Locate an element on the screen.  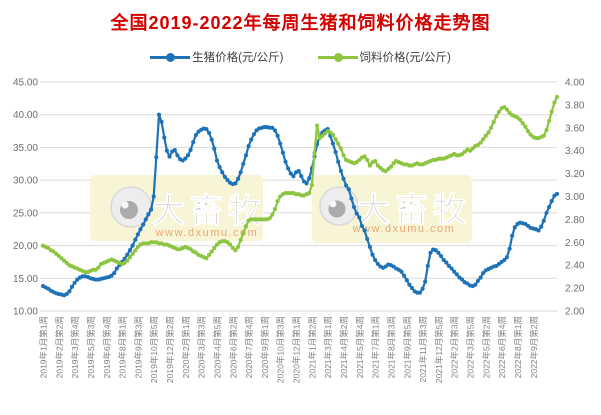
right-axis-tick-label: 2.40 is located at coordinates (575, 266).